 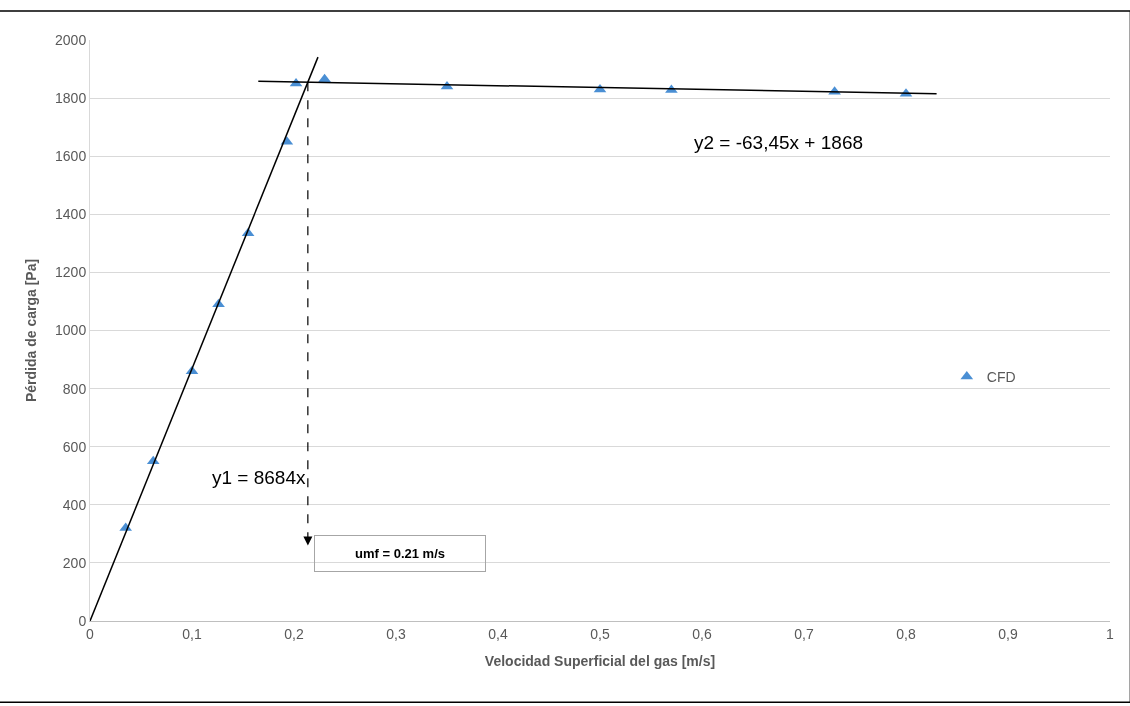 I want to click on x-tick-label: 0,1, so click(x=192, y=633).